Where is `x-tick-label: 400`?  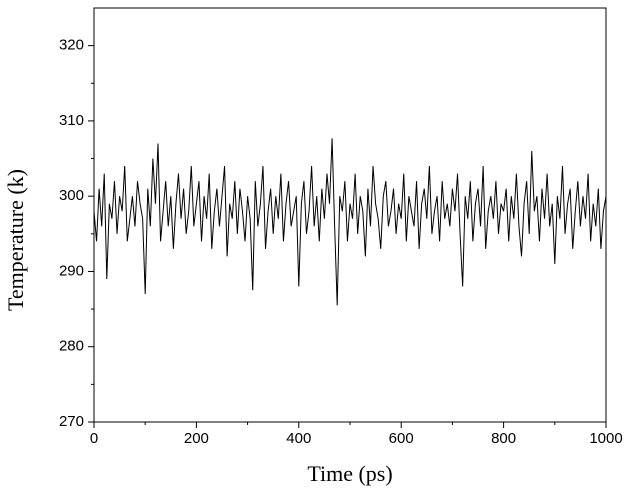
x-tick-label: 400 is located at coordinates (298, 438).